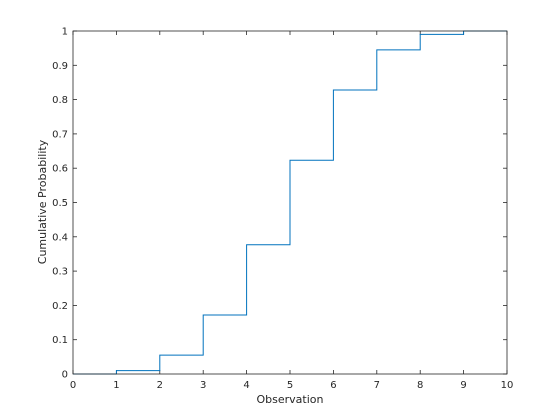  Describe the element at coordinates (60, 134) in the screenshot. I see `y-tick-label: 0.7` at that location.